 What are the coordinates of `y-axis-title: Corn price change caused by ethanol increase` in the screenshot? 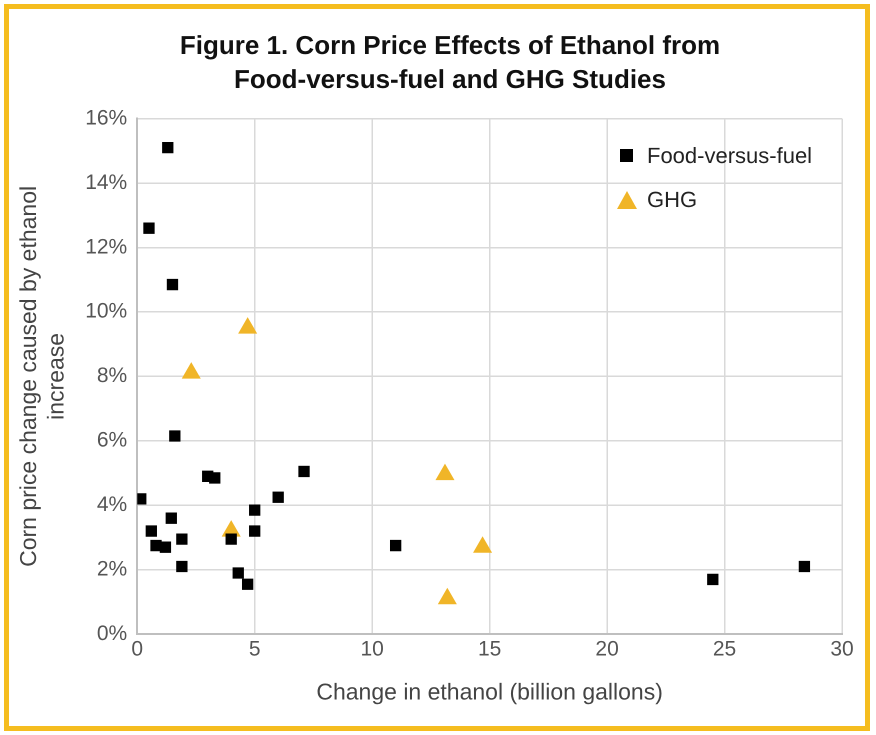 It's located at (42, 376).